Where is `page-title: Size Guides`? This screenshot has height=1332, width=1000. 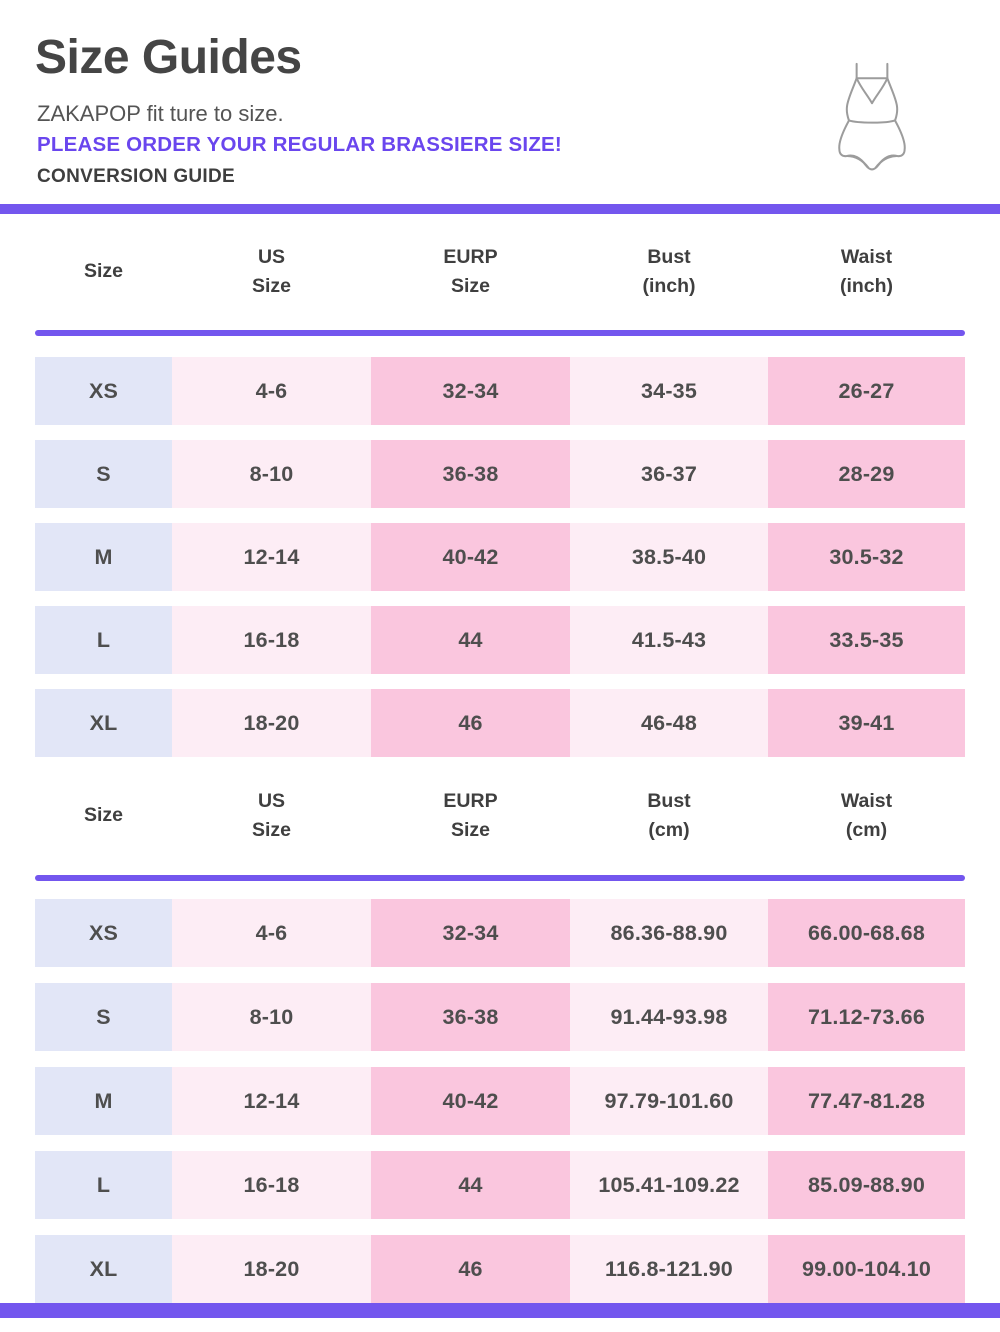
page-title: Size Guides is located at coordinates (168, 57).